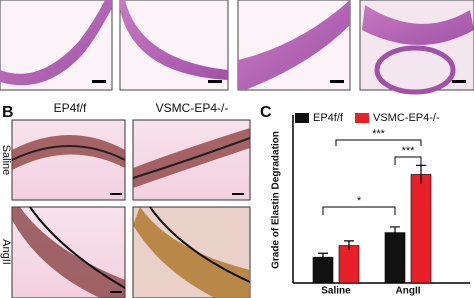  What do you see at coordinates (8, 112) in the screenshot?
I see `panel-label: B` at bounding box center [8, 112].